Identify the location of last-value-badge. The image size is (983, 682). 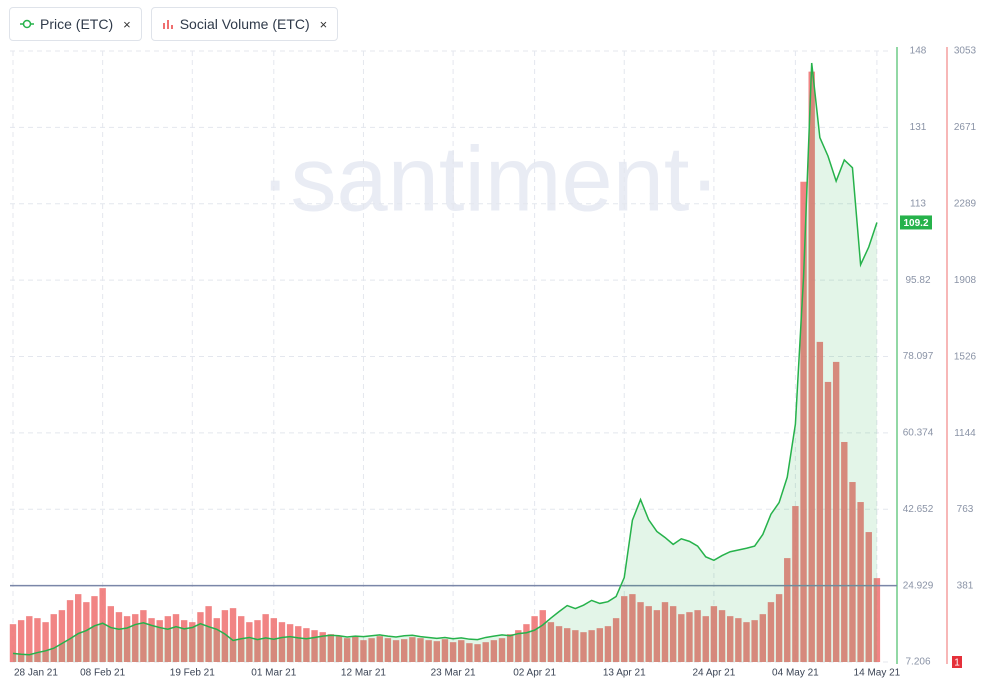
(916, 222).